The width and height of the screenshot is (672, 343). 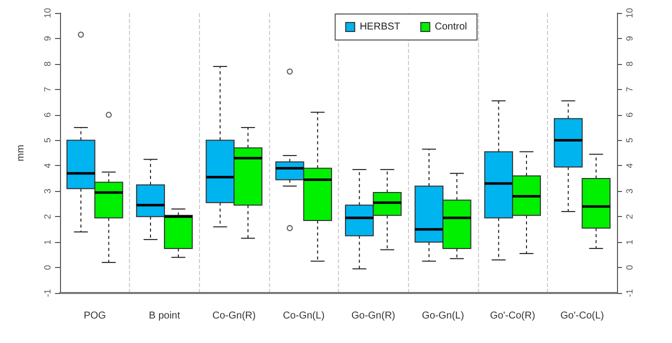 I want to click on y-tick-label: -1, so click(x=47, y=293).